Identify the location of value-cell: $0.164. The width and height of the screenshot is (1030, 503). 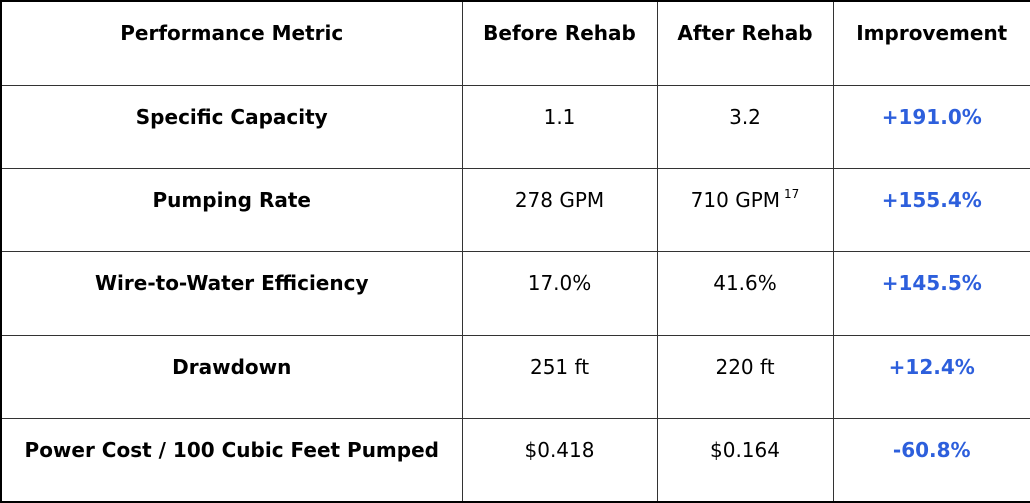
(745, 460).